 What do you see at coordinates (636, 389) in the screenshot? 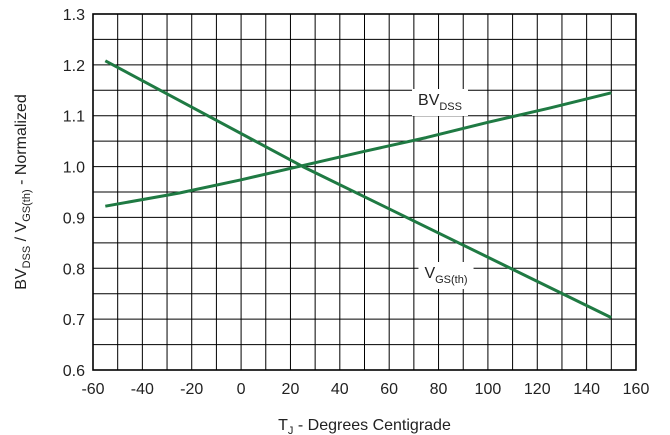
I see `x-tick-label: 160` at bounding box center [636, 389].